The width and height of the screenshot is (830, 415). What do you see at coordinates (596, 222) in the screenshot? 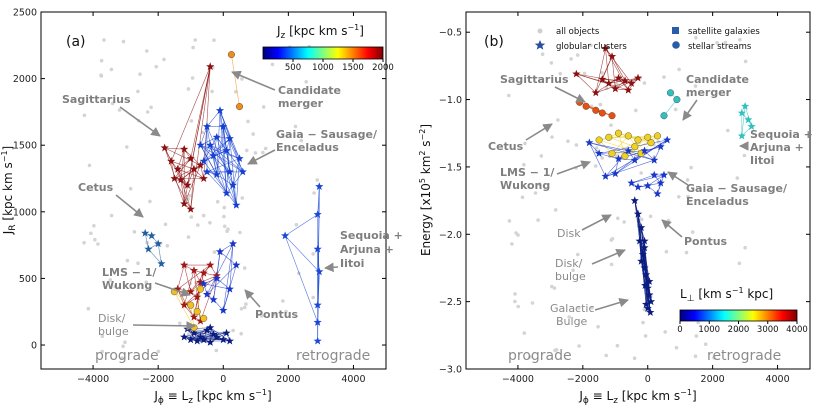
I see `arrow-disk` at bounding box center [596, 222].